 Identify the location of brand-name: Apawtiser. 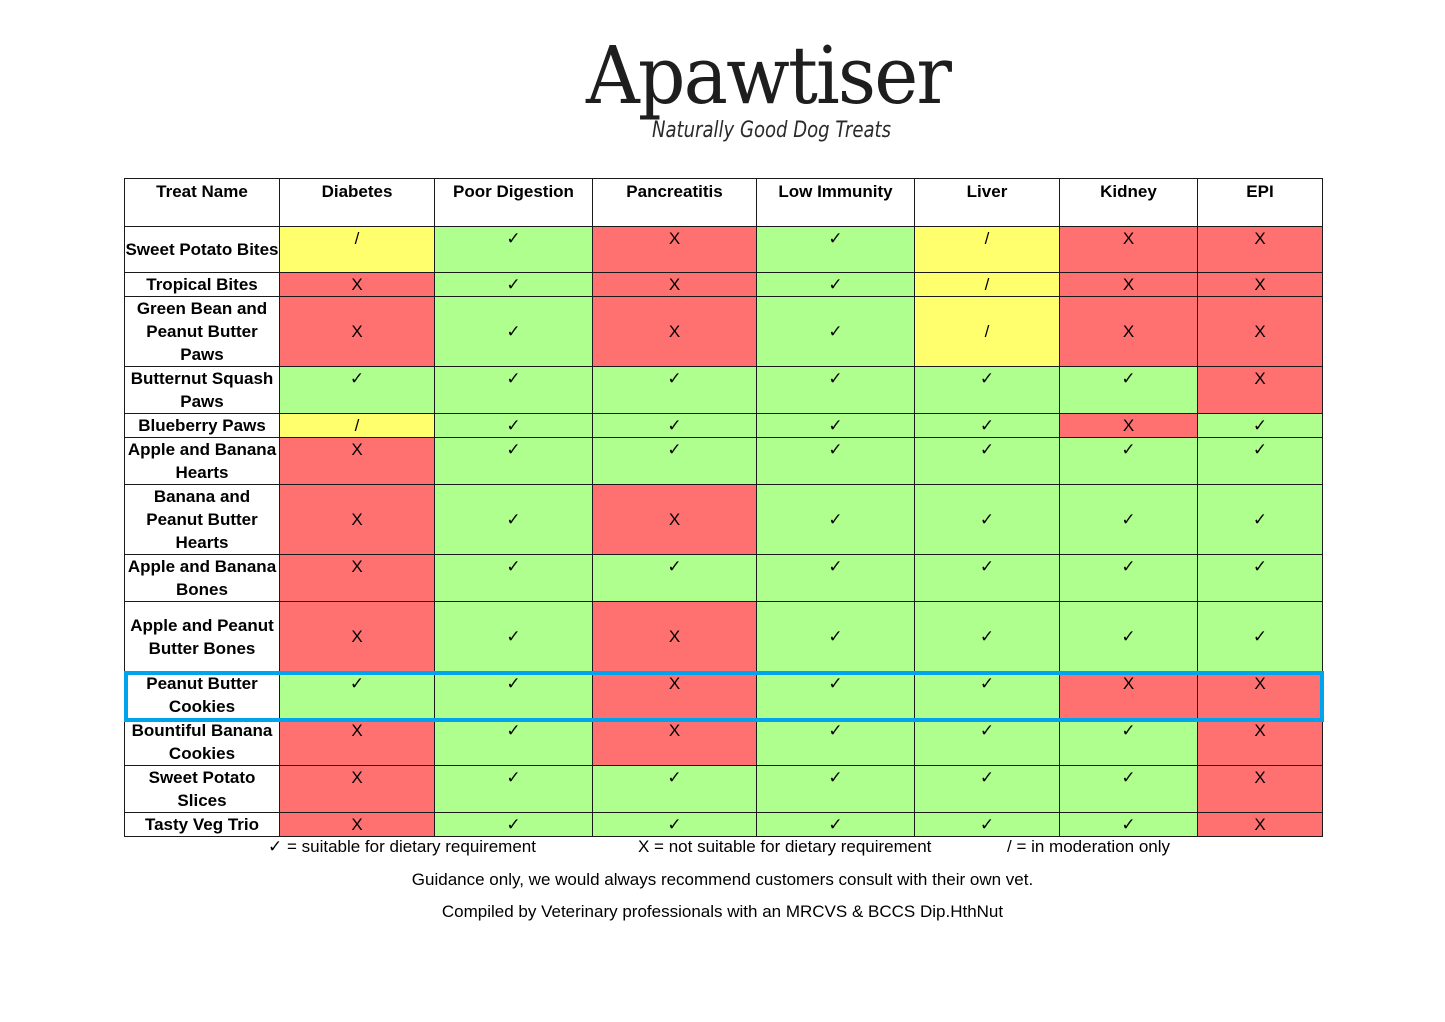
(769, 75).